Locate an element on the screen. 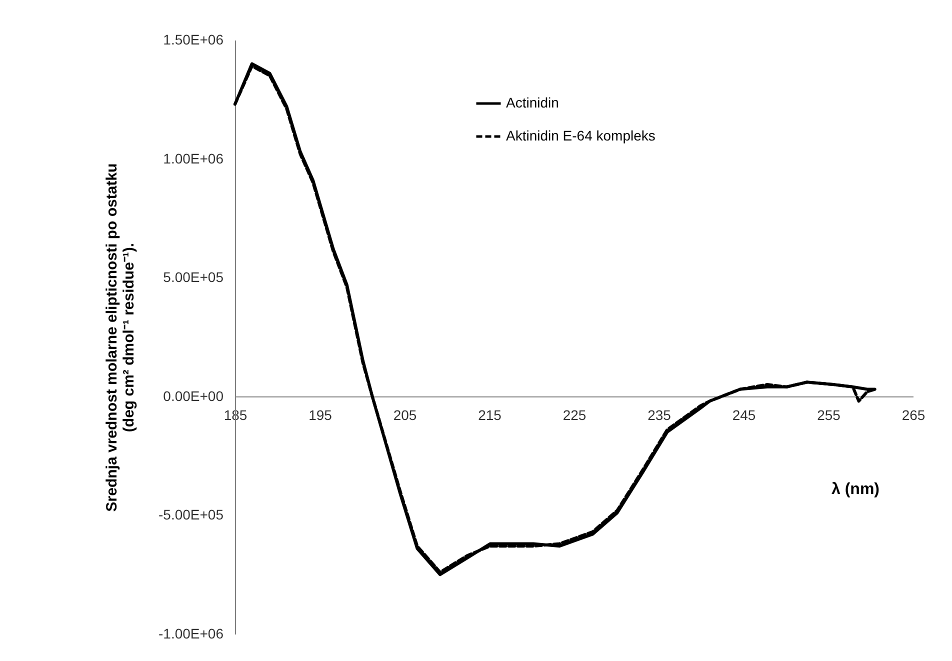  x-tick-label: 265 is located at coordinates (914, 414).